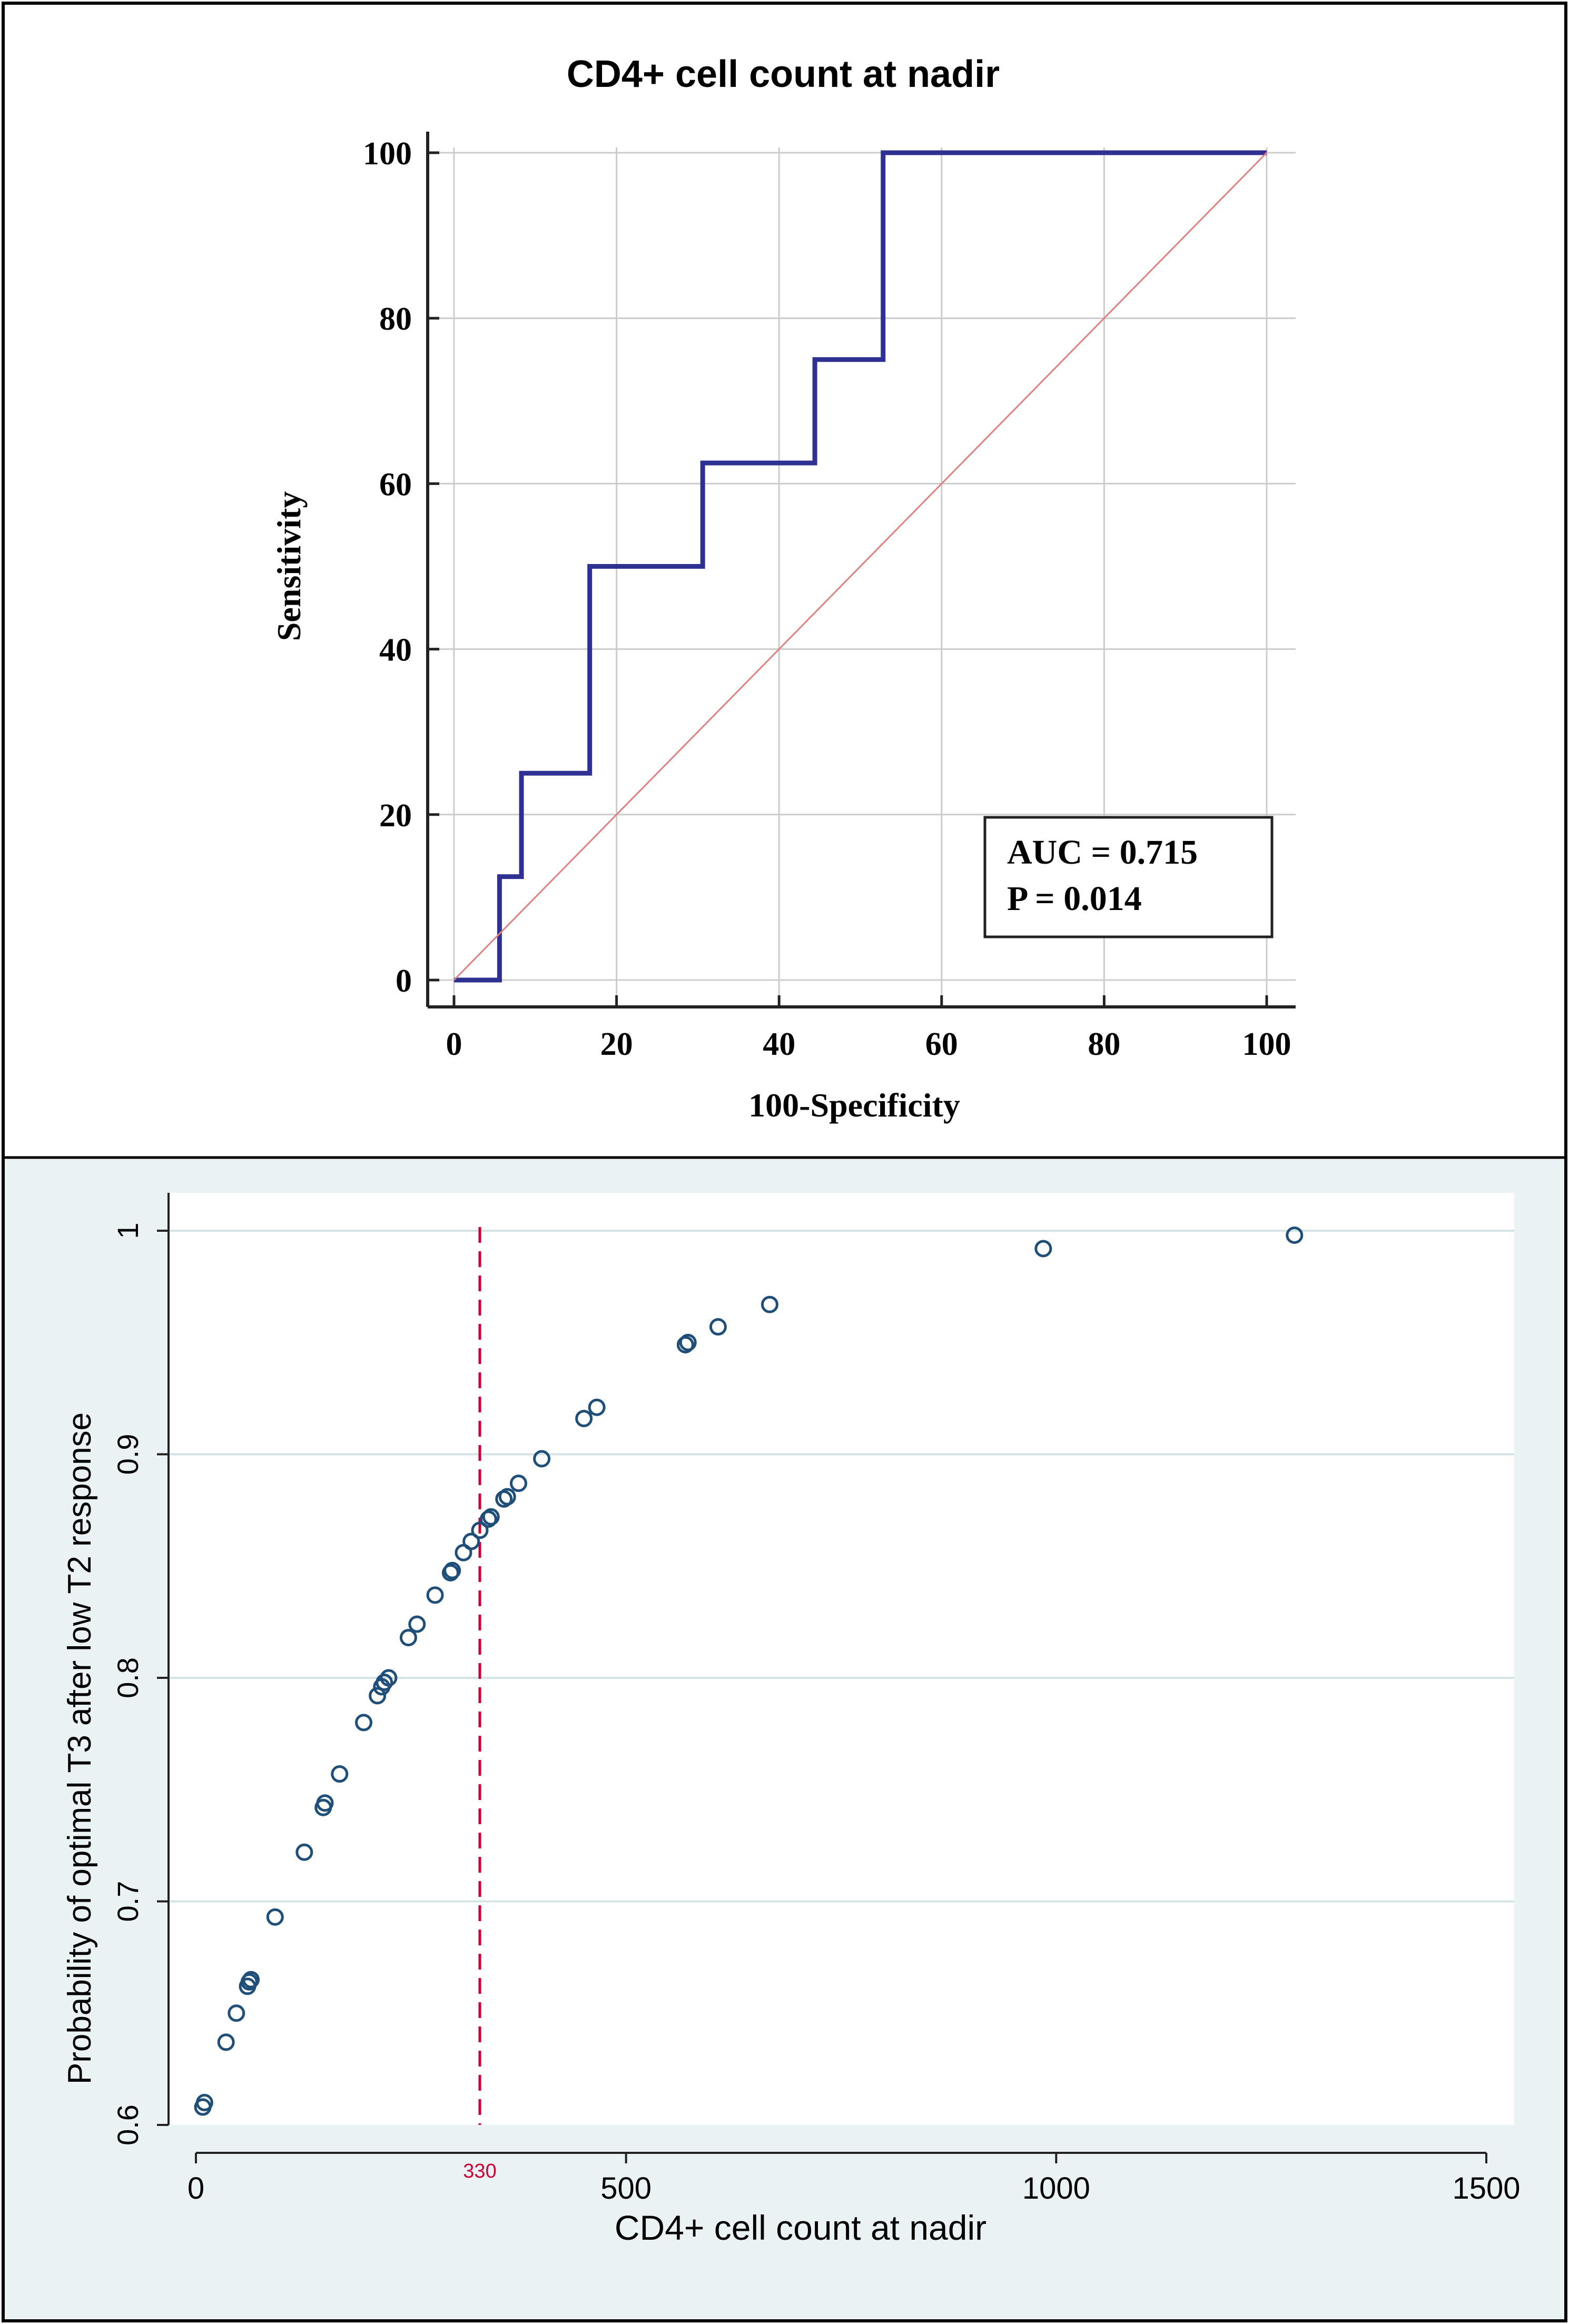  What do you see at coordinates (800, 2227) in the screenshot?
I see `scatter-x-axis-label: CD4+ cell count at nadir` at bounding box center [800, 2227].